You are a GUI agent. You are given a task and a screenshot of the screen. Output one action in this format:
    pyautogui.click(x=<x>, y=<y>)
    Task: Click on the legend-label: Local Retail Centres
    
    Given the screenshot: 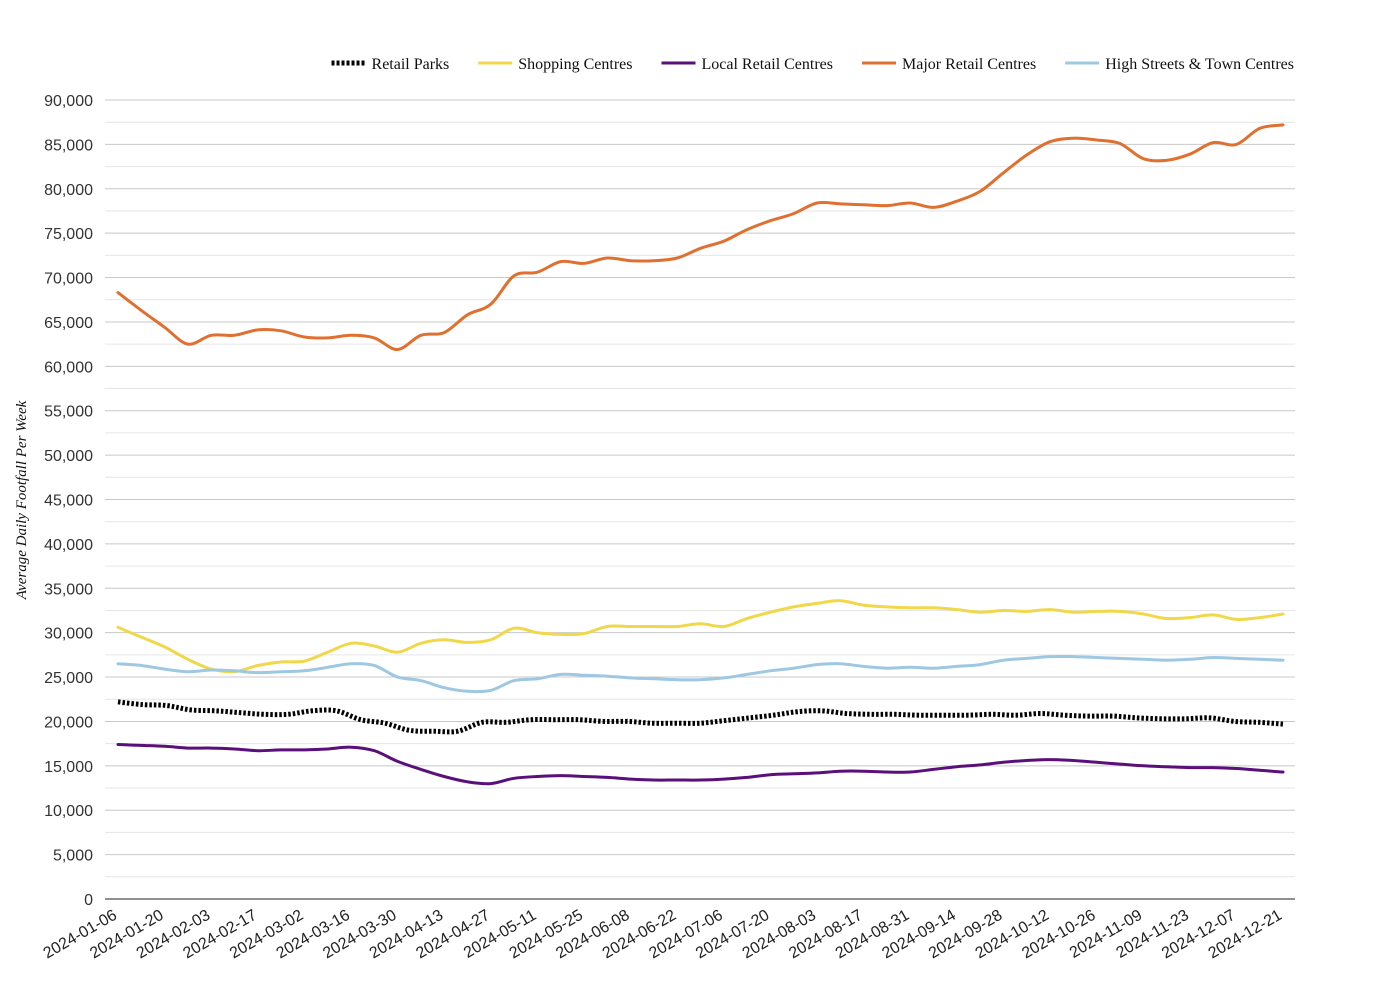 What is the action you would take?
    pyautogui.click(x=768, y=64)
    